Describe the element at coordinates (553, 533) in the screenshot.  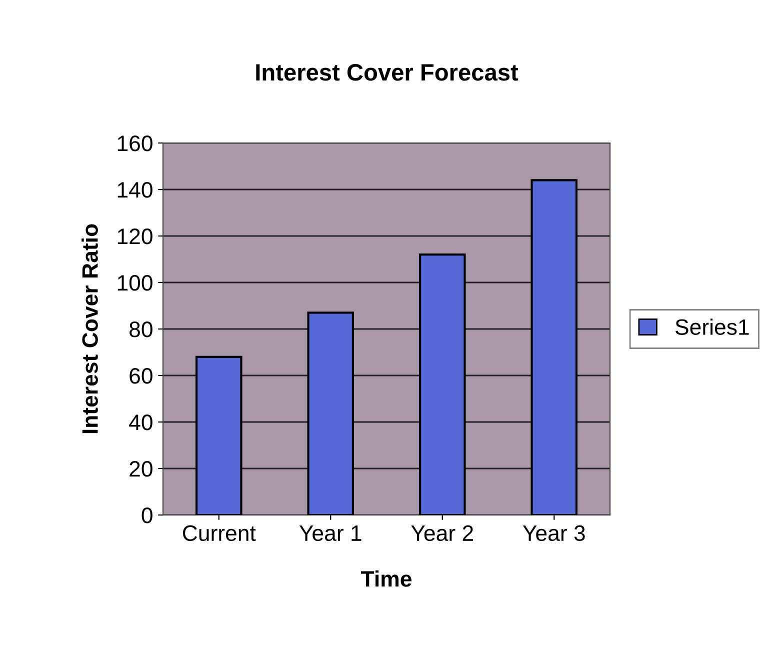
I see `x-tick-label: Year 3` at that location.